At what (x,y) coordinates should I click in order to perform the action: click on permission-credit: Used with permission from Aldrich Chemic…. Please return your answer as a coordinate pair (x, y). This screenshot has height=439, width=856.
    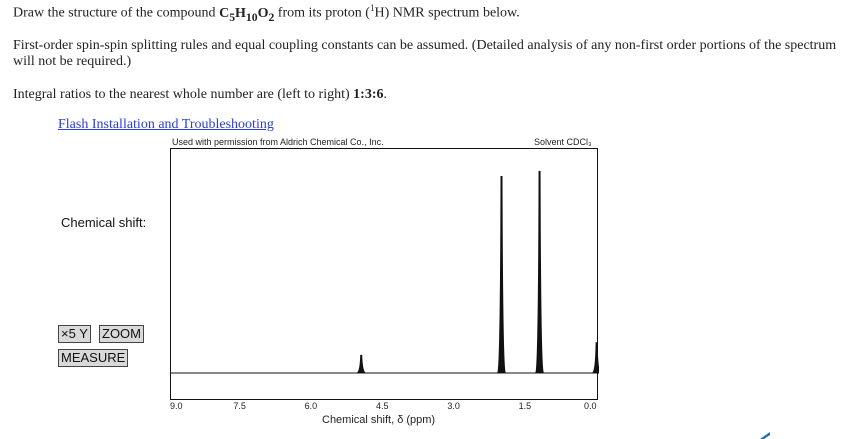
    Looking at the image, I should click on (278, 142).